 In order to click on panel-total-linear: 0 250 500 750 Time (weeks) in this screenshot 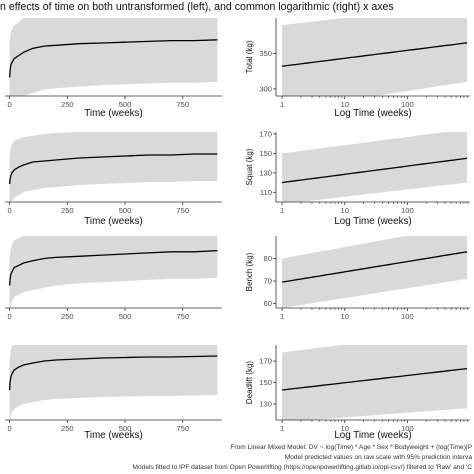, I will do `click(113, 68)`.